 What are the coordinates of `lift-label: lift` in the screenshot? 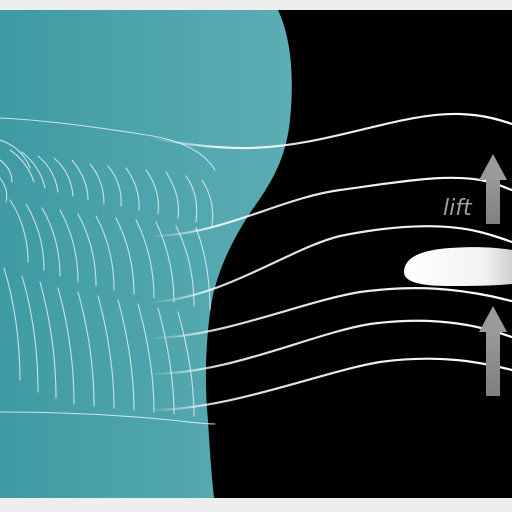 It's located at (458, 208).